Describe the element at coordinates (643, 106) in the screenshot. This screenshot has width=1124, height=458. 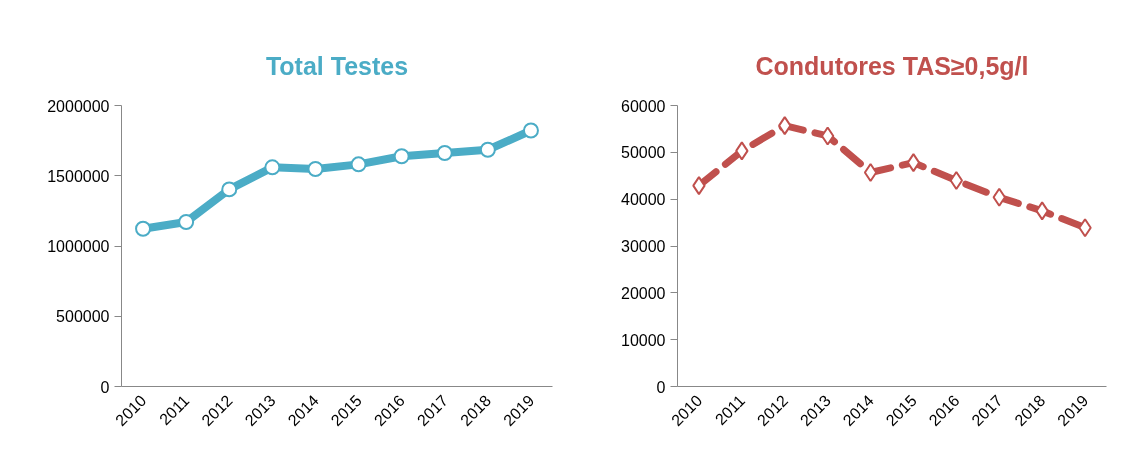
I see `y-tick-label: 60000` at that location.